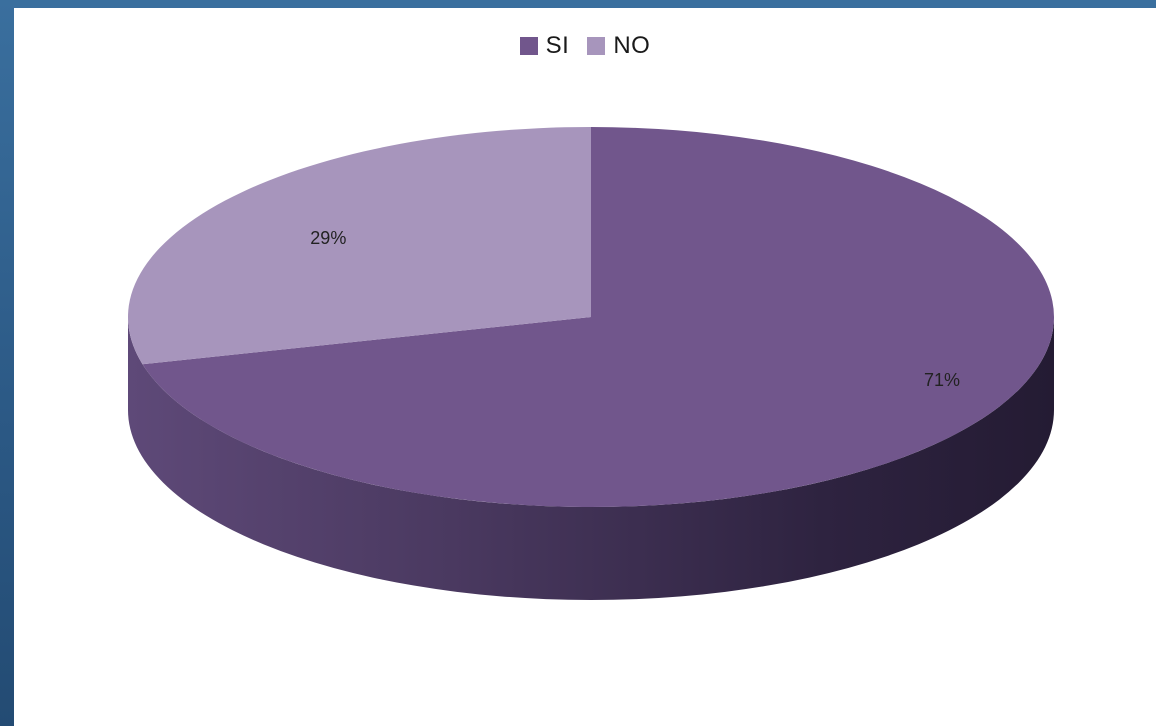  What do you see at coordinates (596, 46) in the screenshot?
I see `legend-swatch-no` at bounding box center [596, 46].